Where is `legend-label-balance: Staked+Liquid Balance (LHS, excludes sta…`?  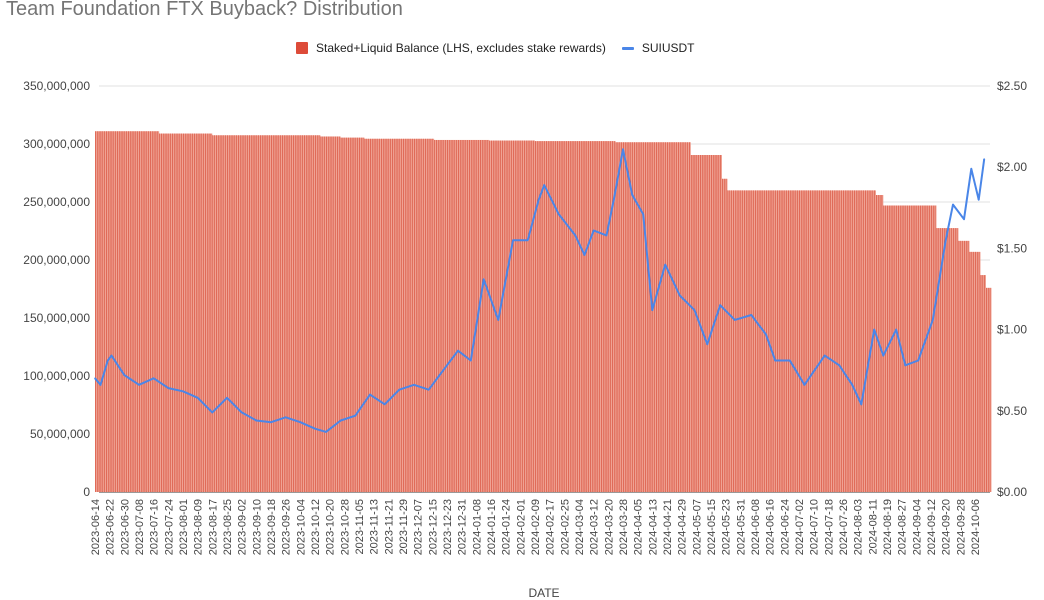
legend-label-balance: Staked+Liquid Balance (LHS, excludes sta… is located at coordinates (461, 48).